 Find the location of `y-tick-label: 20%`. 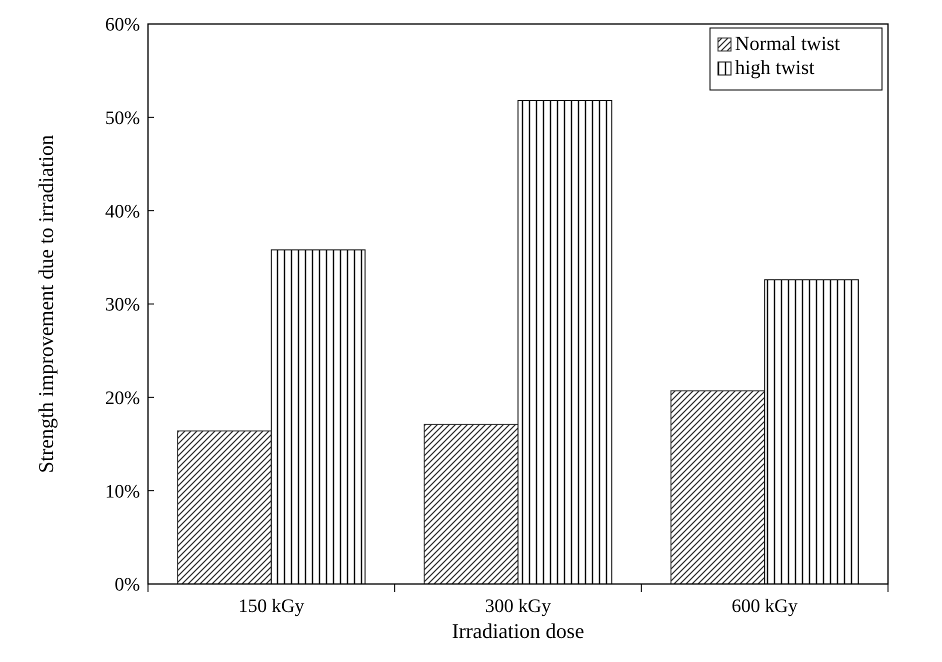

y-tick-label: 20% is located at coordinates (122, 398).